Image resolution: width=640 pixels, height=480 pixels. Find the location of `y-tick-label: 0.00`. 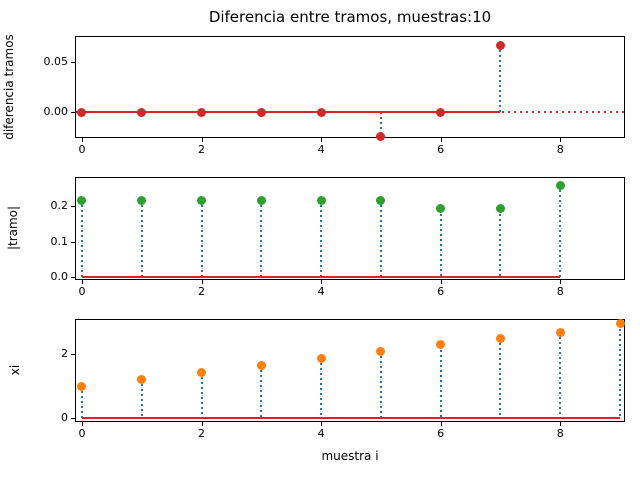

y-tick-label: 0.00 is located at coordinates (56, 111).